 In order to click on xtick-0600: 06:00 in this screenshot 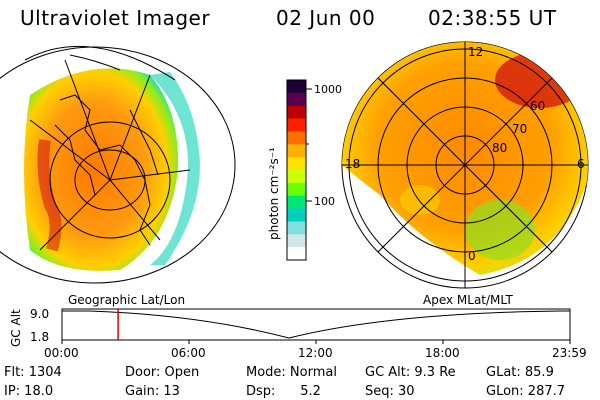, I will do `click(188, 353)`.